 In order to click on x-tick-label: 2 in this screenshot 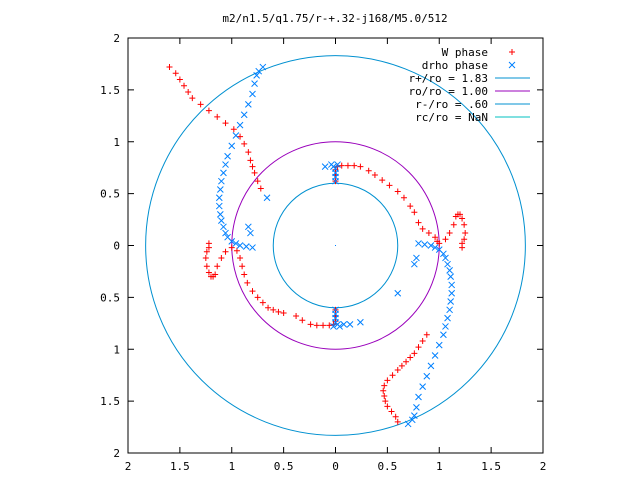, I will do `click(543, 466)`.